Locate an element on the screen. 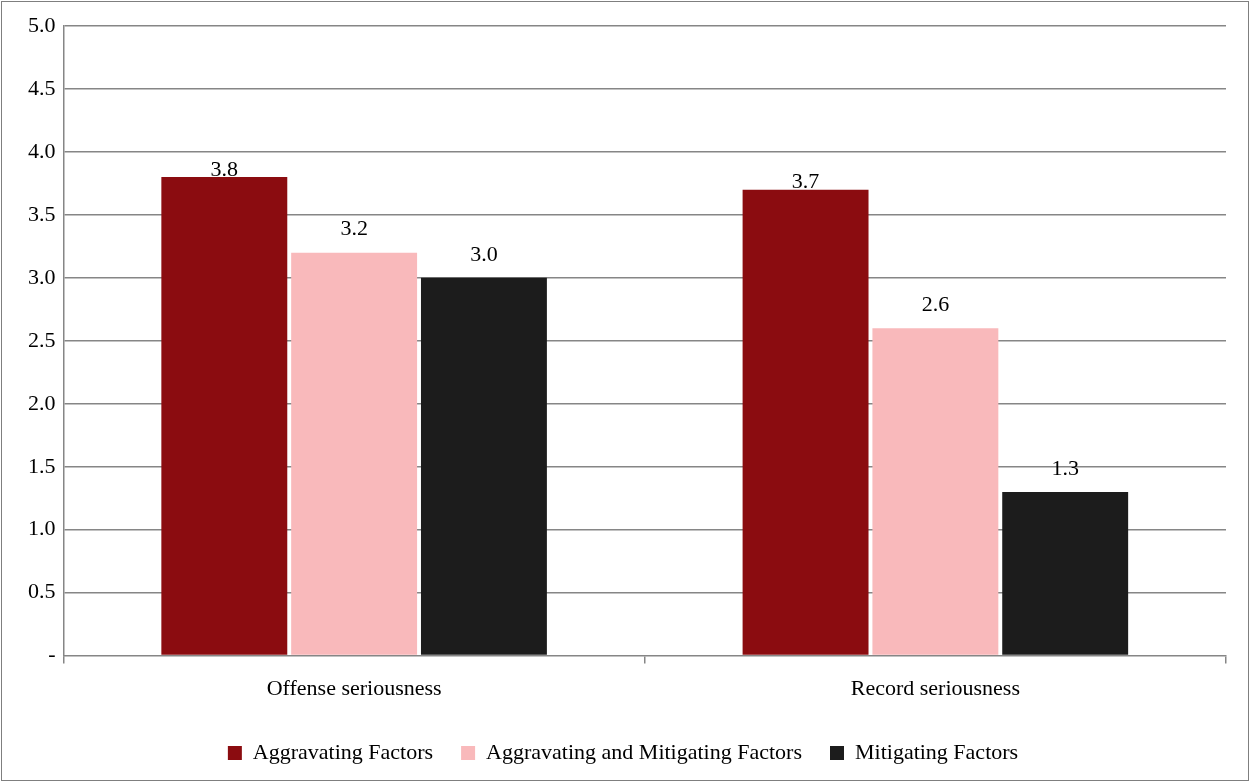  data-label: 3.2 is located at coordinates (354, 228).